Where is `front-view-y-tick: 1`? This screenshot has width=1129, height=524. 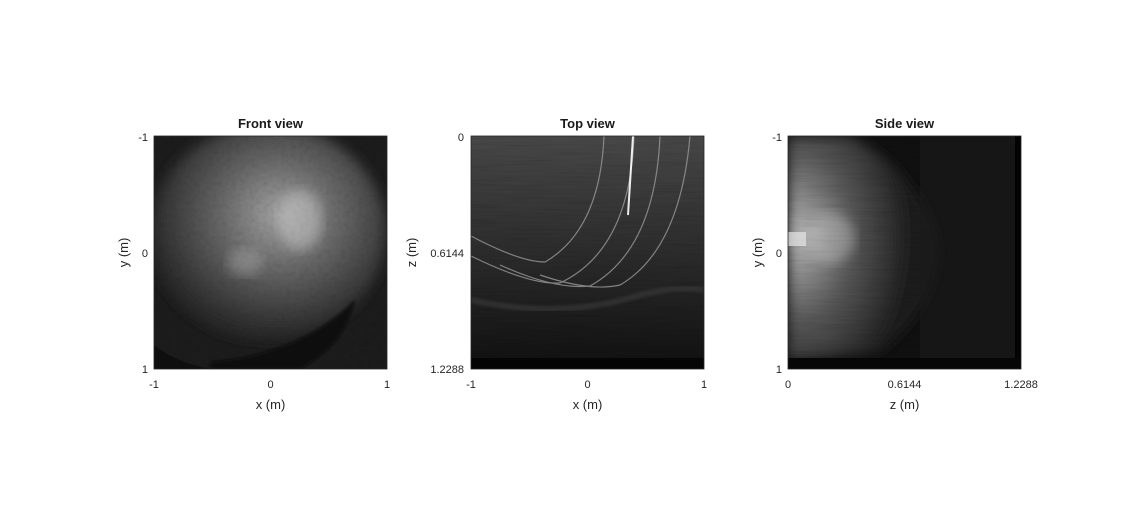 front-view-y-tick: 1 is located at coordinates (145, 370).